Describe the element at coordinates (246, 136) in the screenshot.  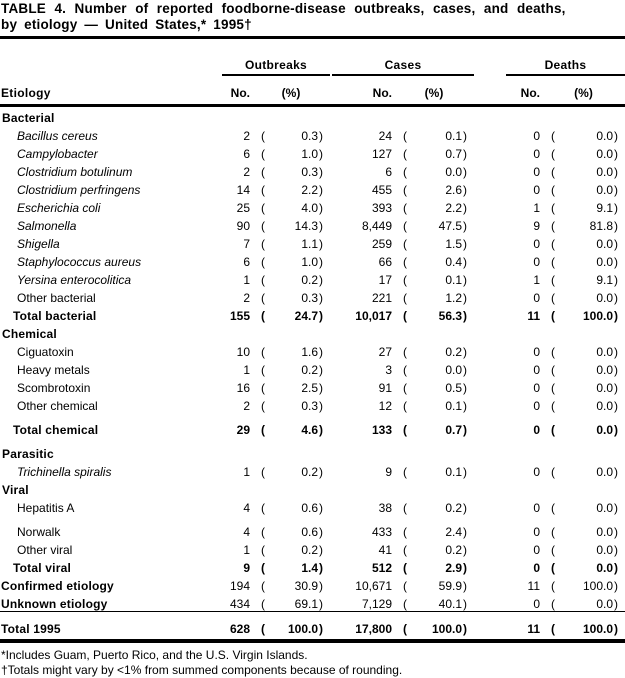
I see `count-cell: 2` at that location.